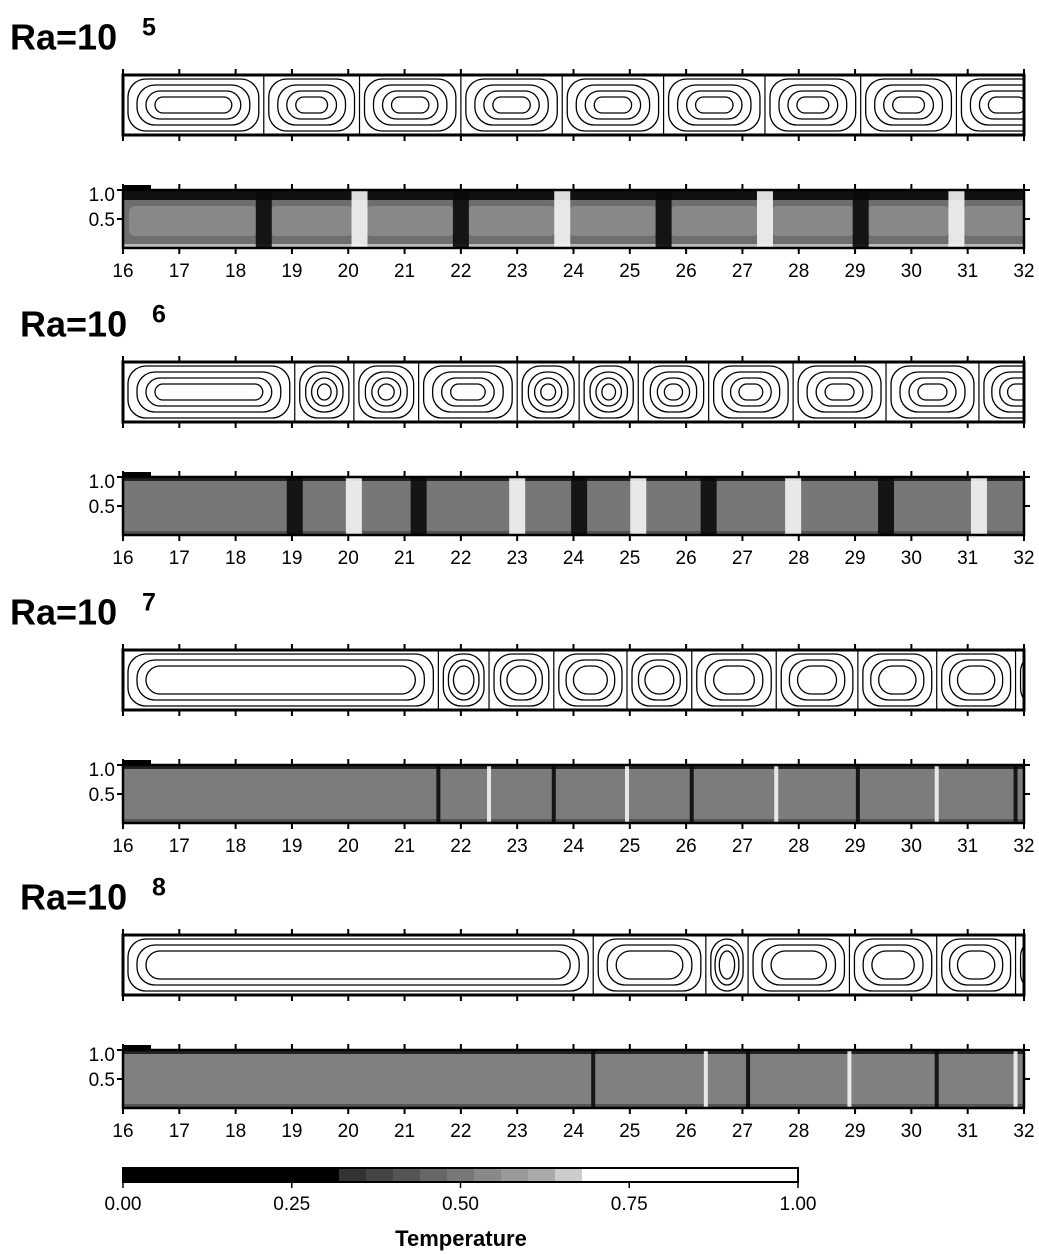 This screenshot has width=1039, height=1254. I want to click on x-tick-label: 19, so click(291, 1131).